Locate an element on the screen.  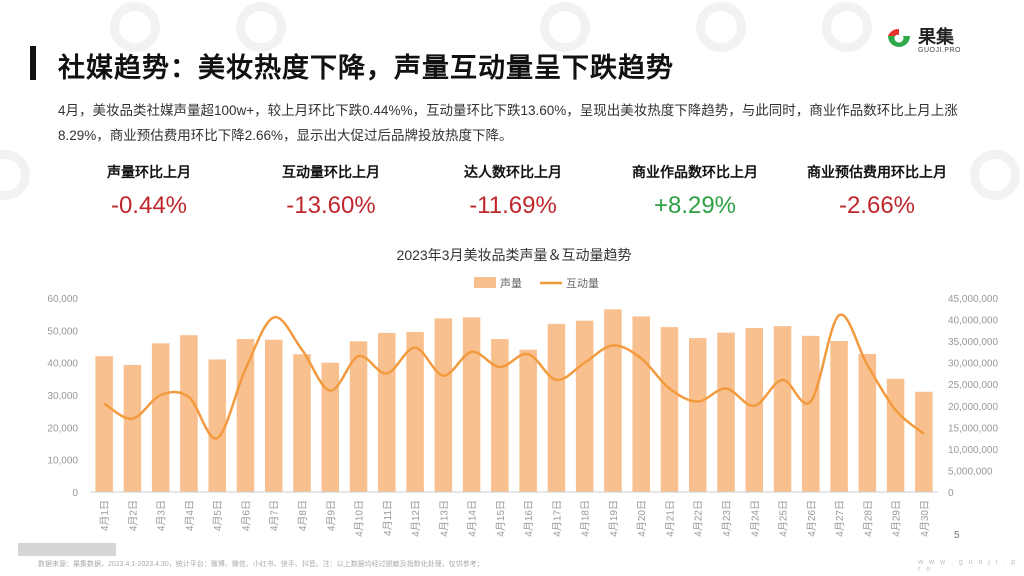
y-left-tick-label: 50,000 is located at coordinates (62, 331).